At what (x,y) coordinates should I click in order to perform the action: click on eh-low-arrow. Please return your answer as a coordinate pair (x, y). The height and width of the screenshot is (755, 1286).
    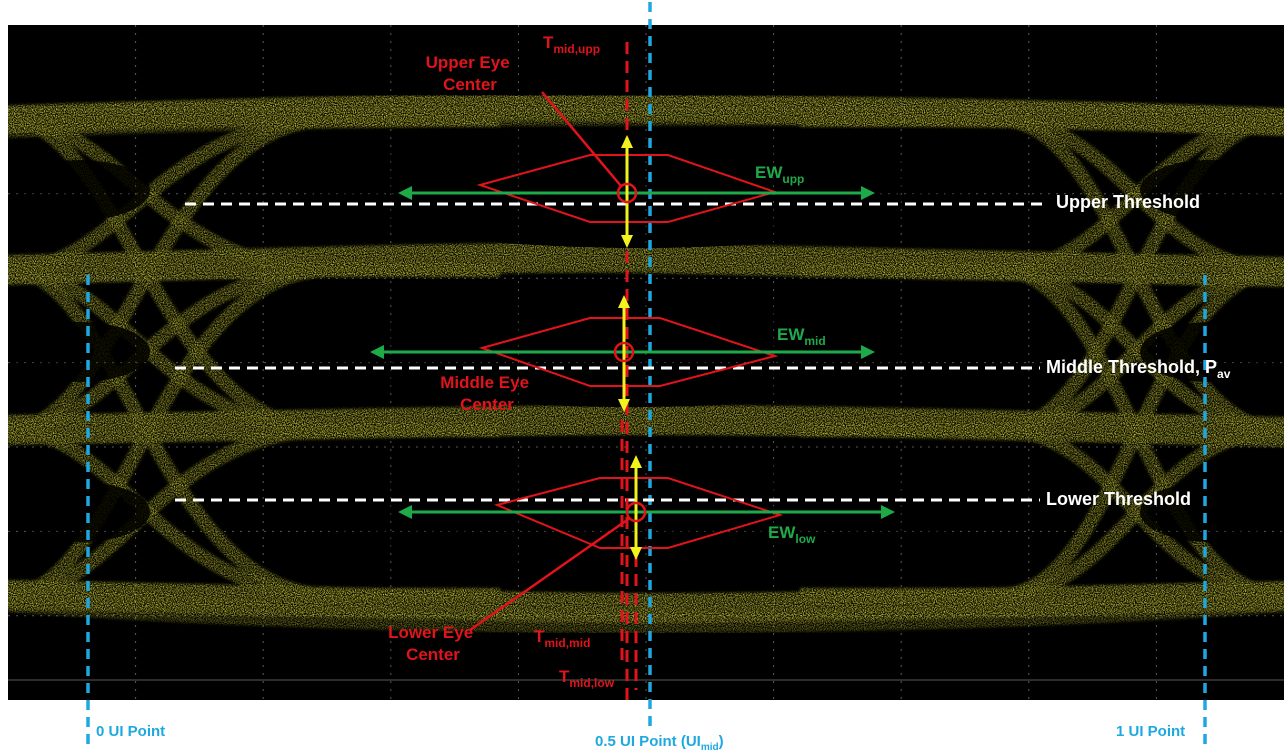
    Looking at the image, I should click on (636, 507).